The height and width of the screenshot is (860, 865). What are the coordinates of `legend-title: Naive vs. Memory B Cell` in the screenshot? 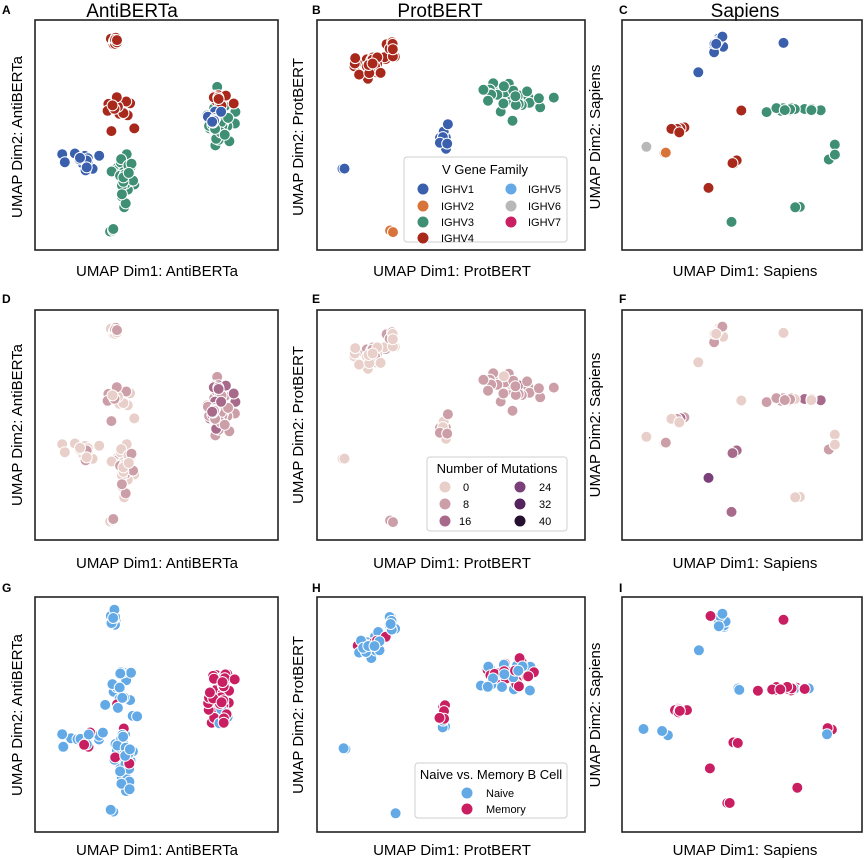 It's located at (491, 774).